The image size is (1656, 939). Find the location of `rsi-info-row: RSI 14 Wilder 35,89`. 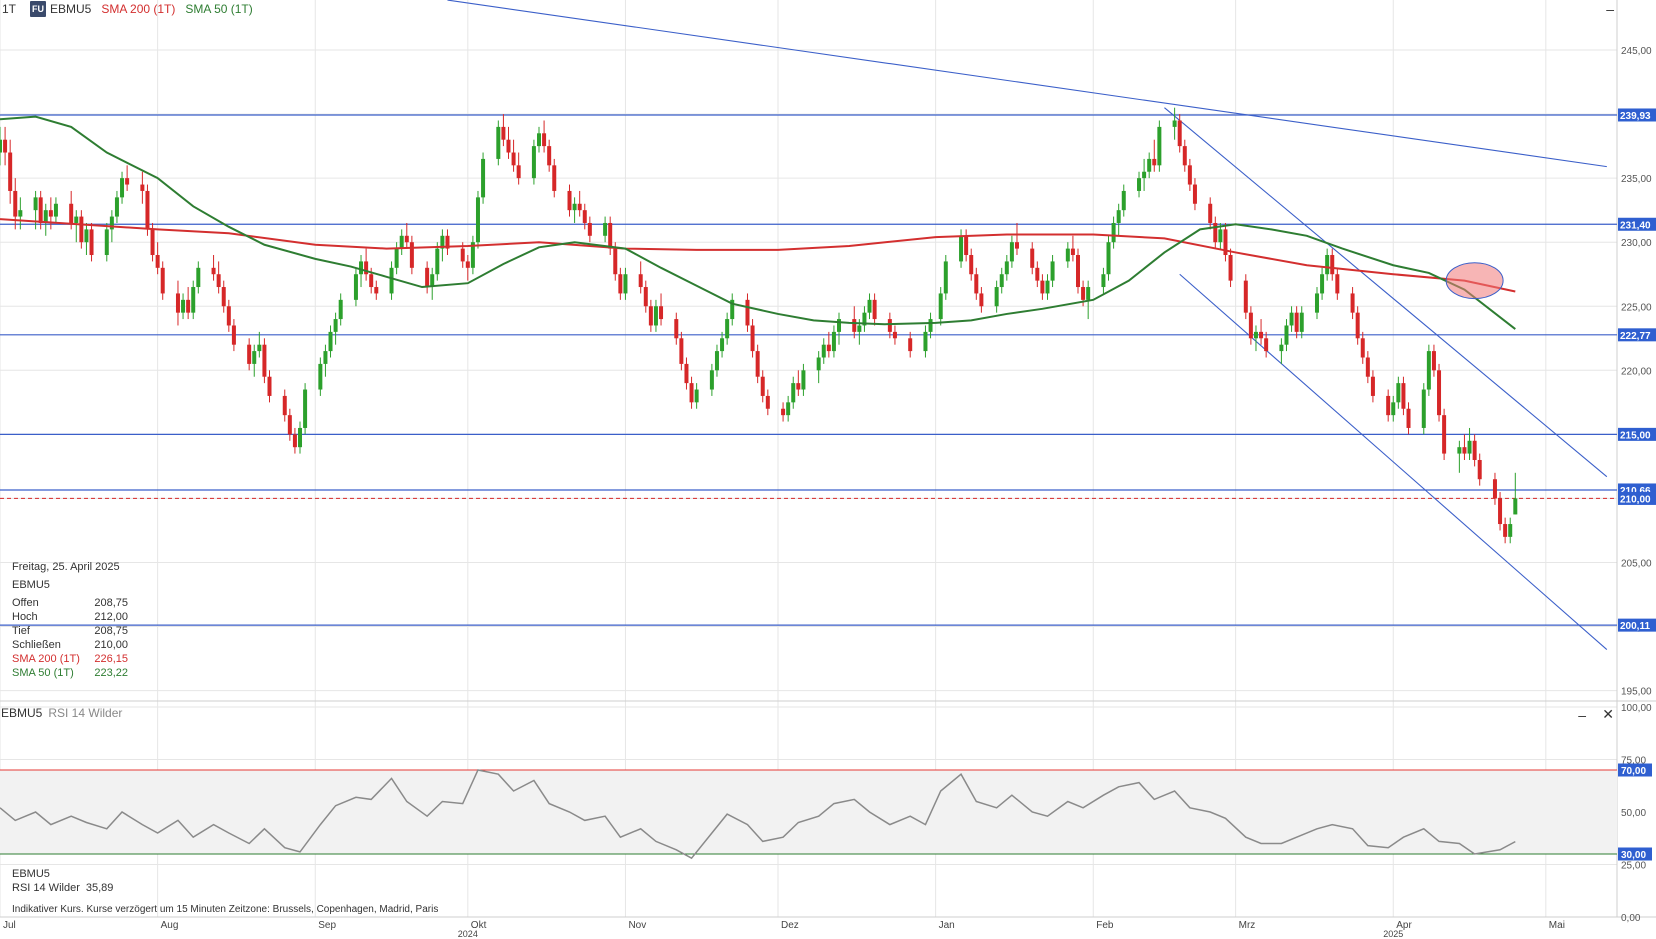

rsi-info-row: RSI 14 Wilder 35,89 is located at coordinates (63, 888).